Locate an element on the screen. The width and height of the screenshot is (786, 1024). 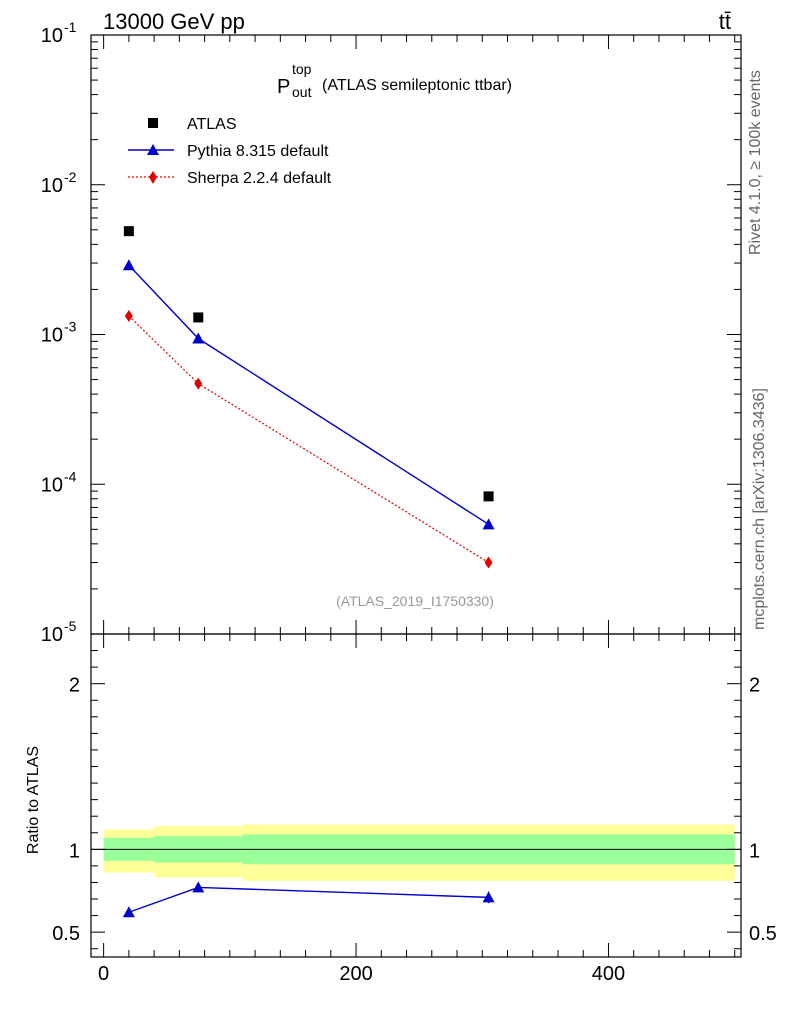
main-title: P top out (ATLAS semileptonic ttbar) is located at coordinates (394, 80).